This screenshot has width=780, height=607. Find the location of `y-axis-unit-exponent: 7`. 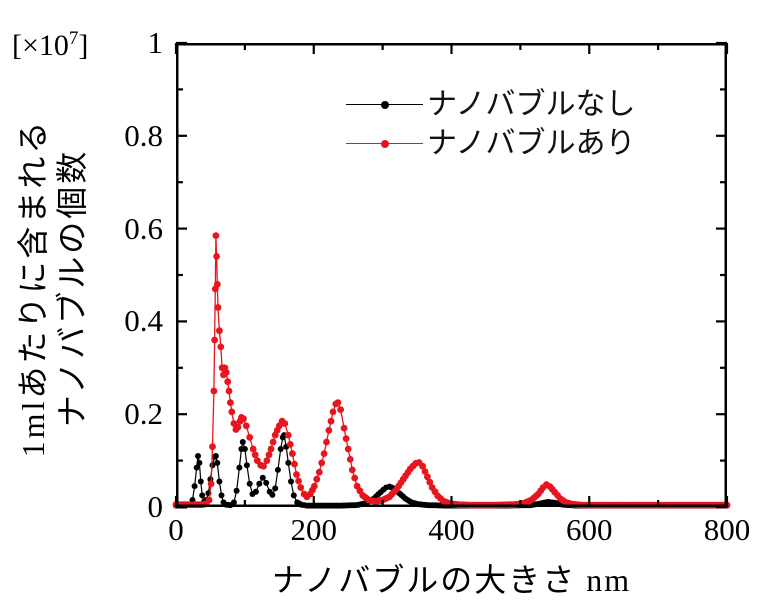

y-axis-unit-exponent: 7 is located at coordinates (73, 38).